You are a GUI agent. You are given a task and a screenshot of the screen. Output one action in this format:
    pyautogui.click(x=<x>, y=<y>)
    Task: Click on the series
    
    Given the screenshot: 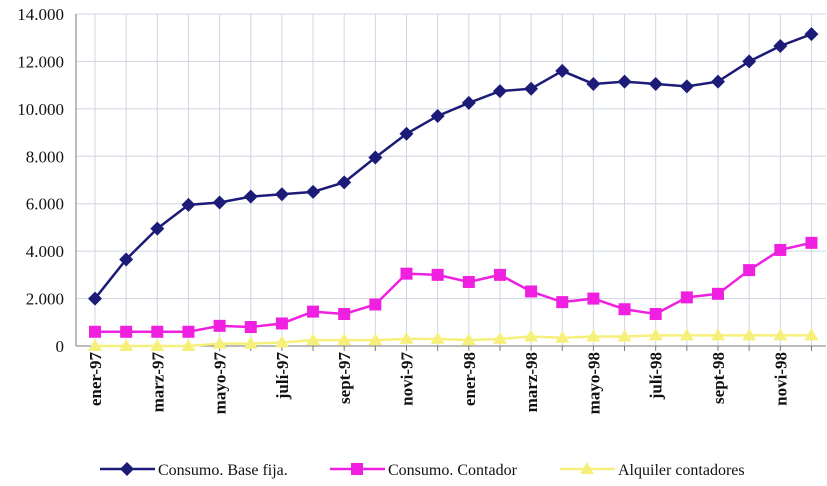 What is the action you would take?
    pyautogui.click(x=453, y=339)
    